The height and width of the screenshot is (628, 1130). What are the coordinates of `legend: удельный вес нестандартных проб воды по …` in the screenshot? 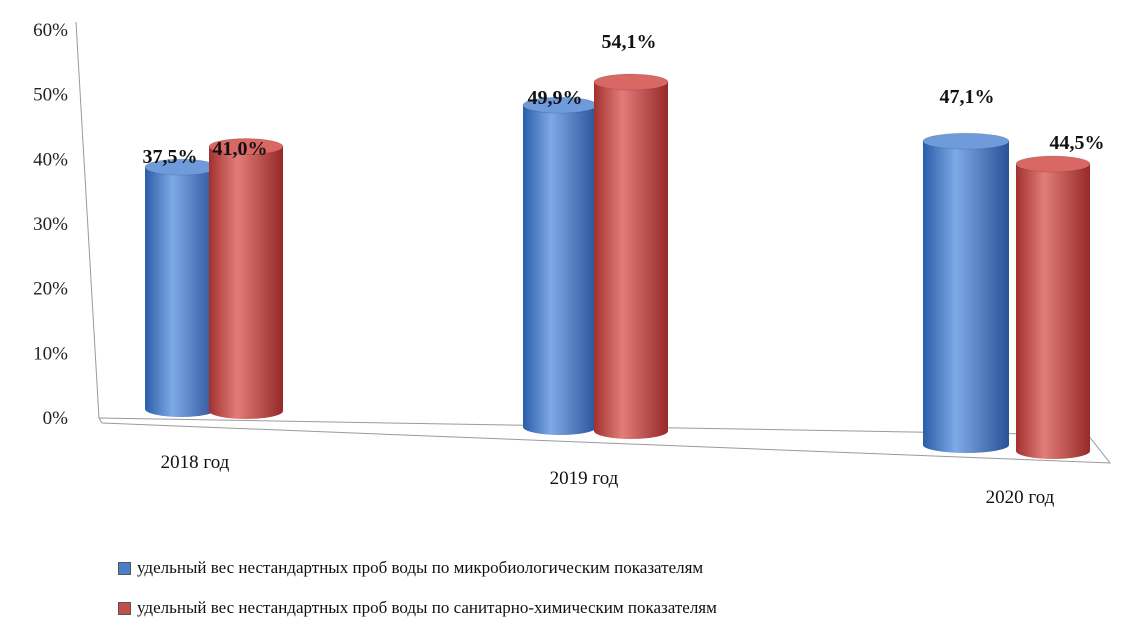 It's located at (417, 588).